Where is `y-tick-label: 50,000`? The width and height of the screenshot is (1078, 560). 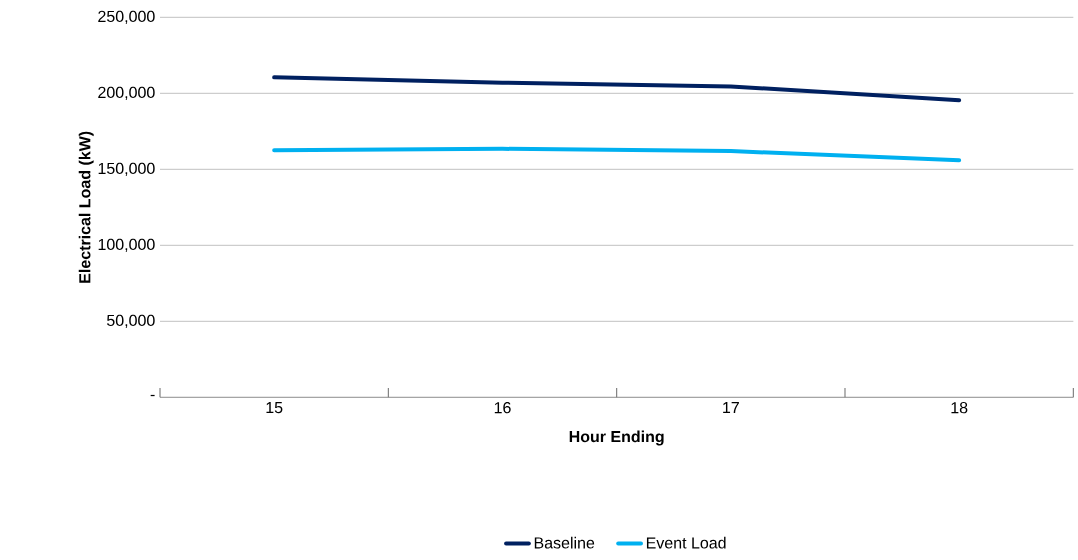
y-tick-label: 50,000 is located at coordinates (131, 321).